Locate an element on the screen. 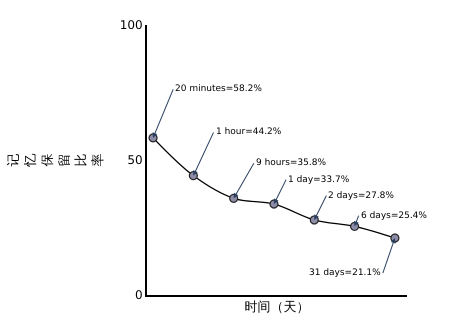 The height and width of the screenshot is (327, 452). x-axis-title: 时间（天） is located at coordinates (277, 308).